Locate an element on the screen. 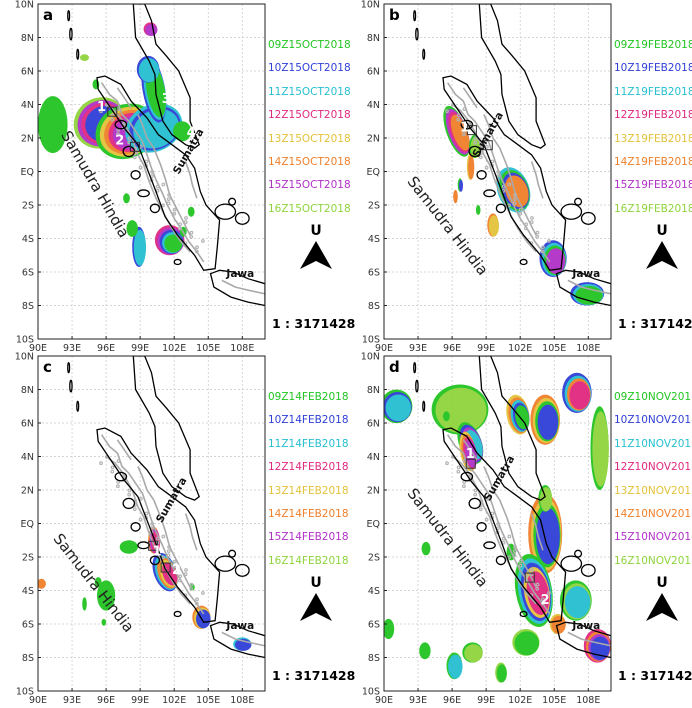 This screenshot has width=692, height=708. legend-entry: 15Z10NOV2018 is located at coordinates (653, 537).